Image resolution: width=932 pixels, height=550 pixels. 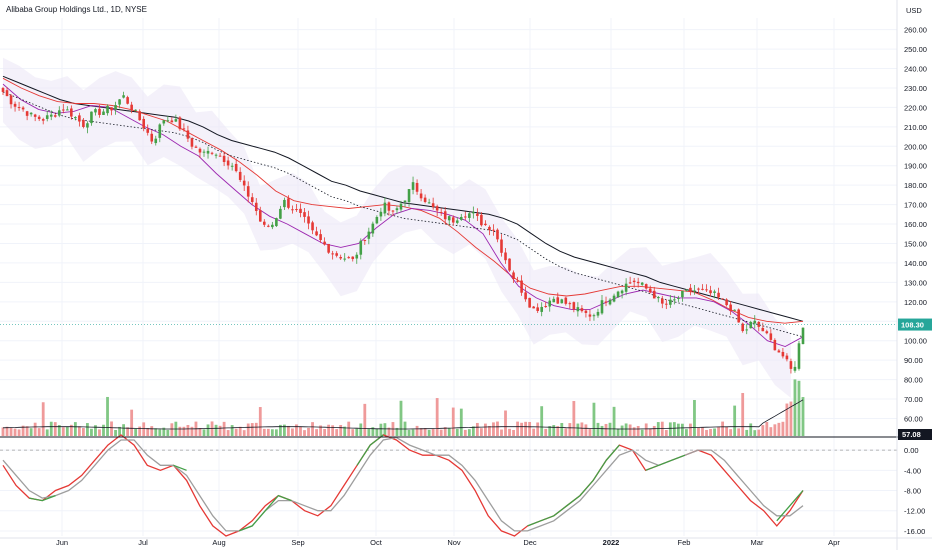 What do you see at coordinates (757, 542) in the screenshot?
I see `time-tick-label: Mar` at bounding box center [757, 542].